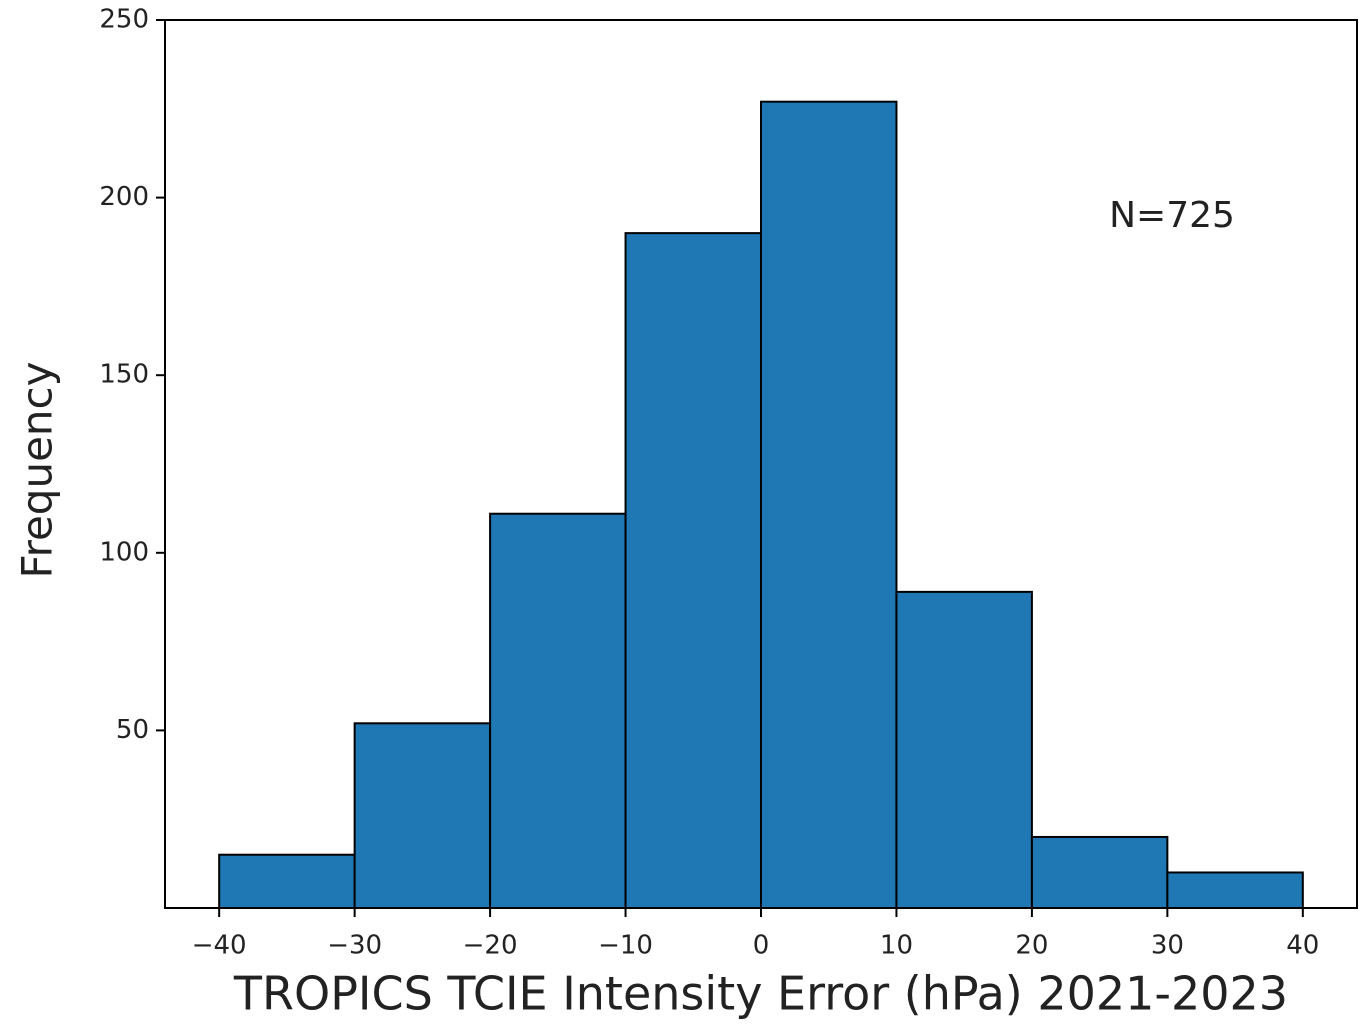 The width and height of the screenshot is (1370, 1024). I want to click on annotation: N=725, so click(1172, 215).